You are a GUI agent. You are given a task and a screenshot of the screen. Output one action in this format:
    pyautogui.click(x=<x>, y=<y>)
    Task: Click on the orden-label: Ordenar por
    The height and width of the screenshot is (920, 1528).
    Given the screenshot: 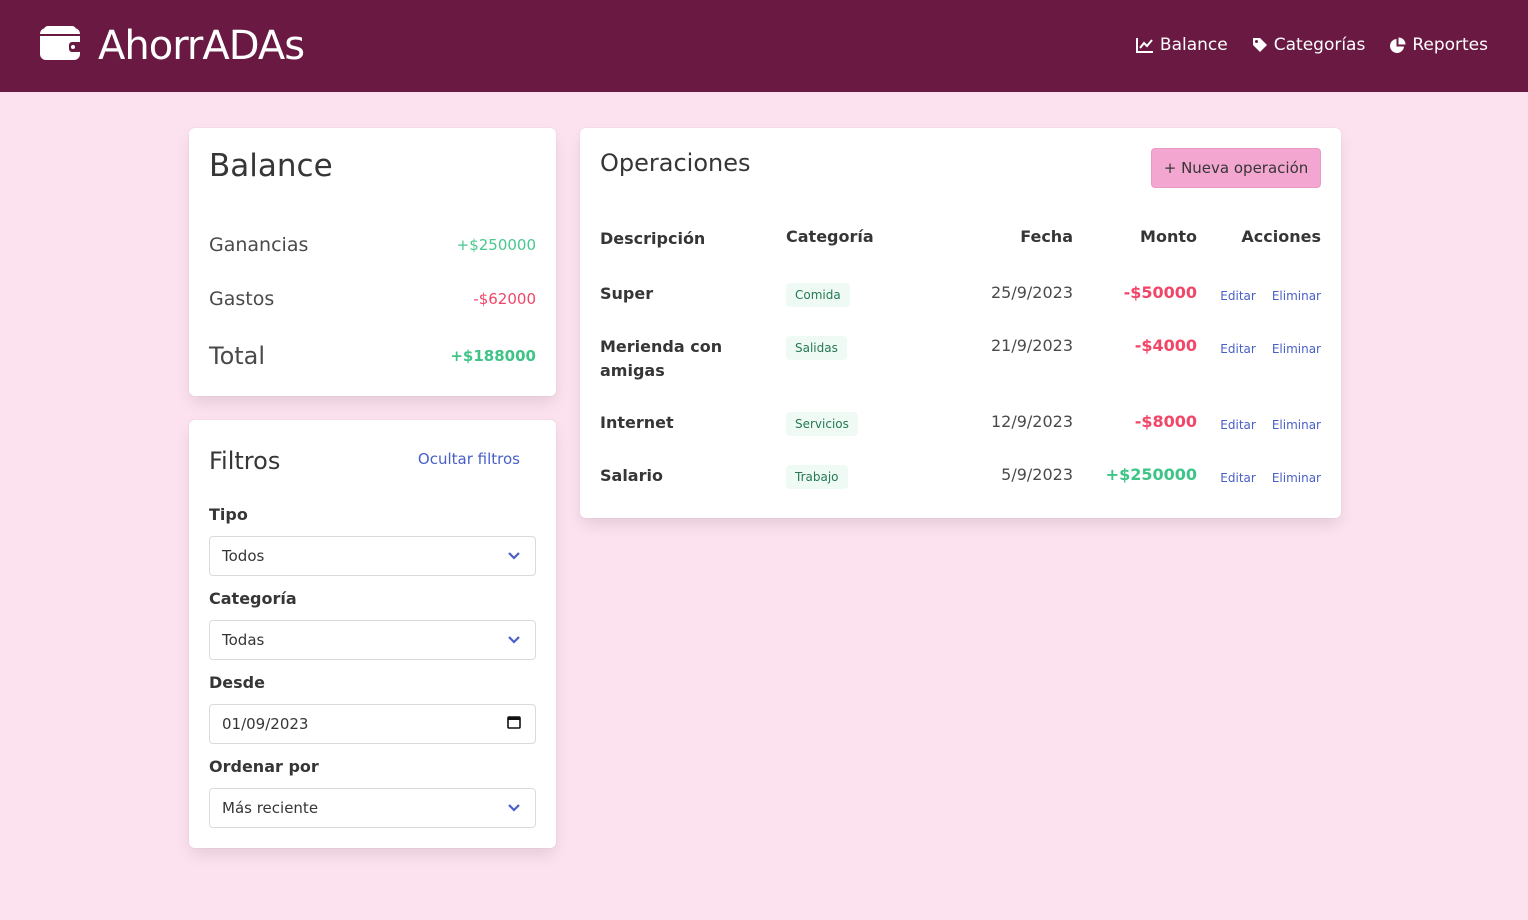 What is the action you would take?
    pyautogui.click(x=264, y=766)
    